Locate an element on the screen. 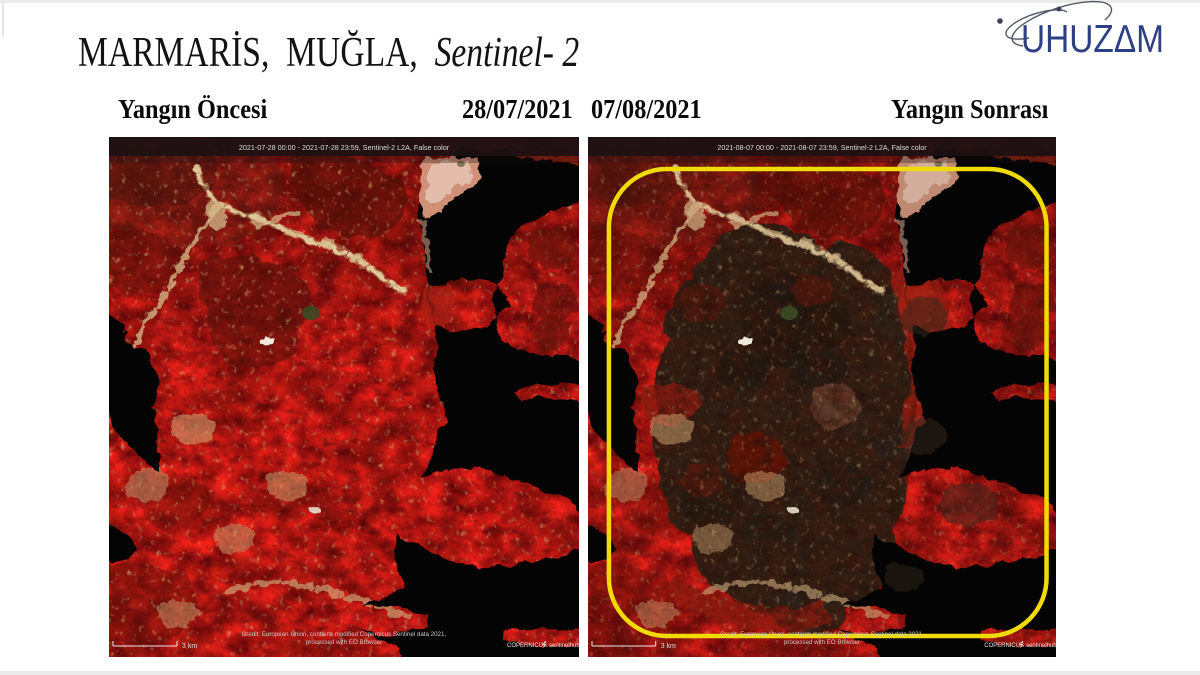 The width and height of the screenshot is (1200, 675). svg-text: UHUZΔM is located at coordinates (1092, 39).